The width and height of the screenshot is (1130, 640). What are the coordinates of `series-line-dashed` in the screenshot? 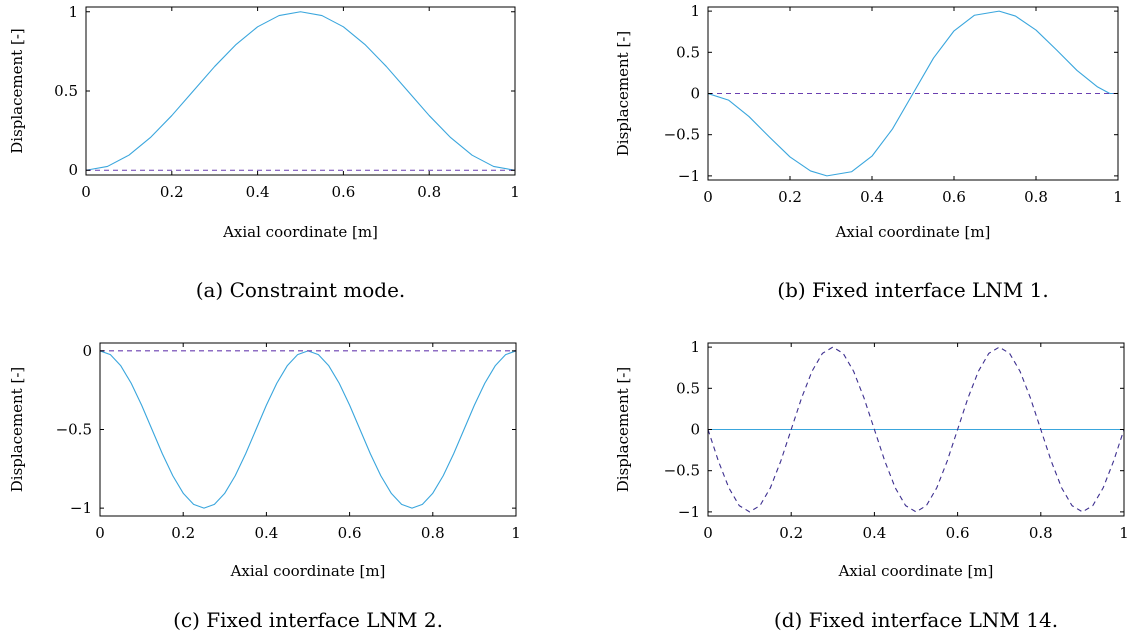 It's located at (916, 429).